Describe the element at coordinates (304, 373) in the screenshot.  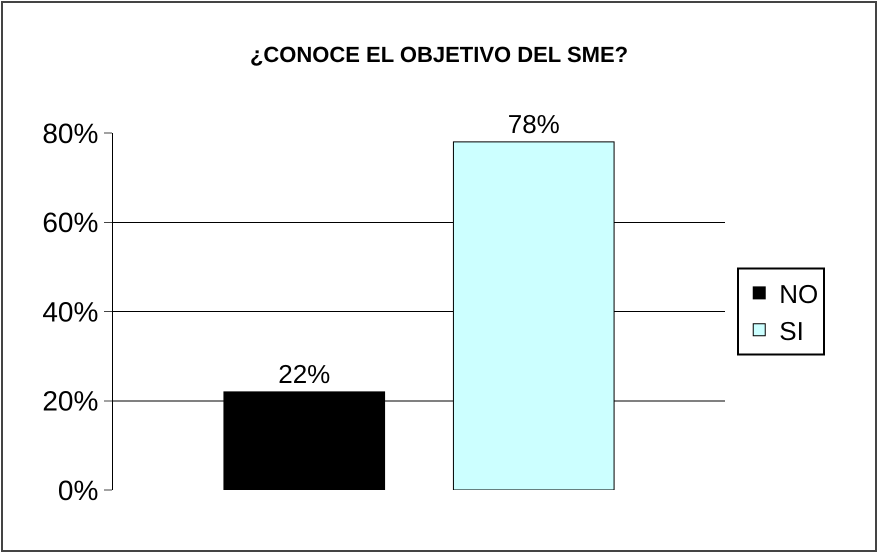
I see `data-label: 22%` at that location.